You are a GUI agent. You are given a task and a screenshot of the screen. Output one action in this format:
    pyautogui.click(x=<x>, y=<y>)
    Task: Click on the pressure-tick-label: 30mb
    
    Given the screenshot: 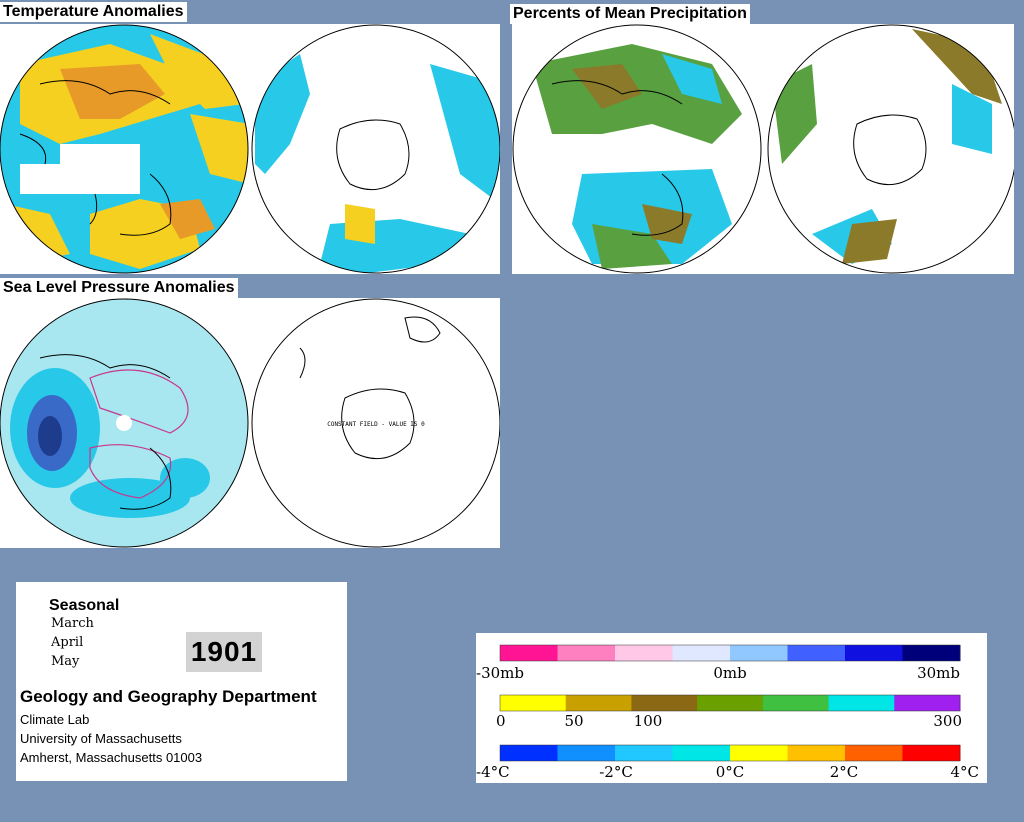 What is the action you would take?
    pyautogui.click(x=938, y=673)
    